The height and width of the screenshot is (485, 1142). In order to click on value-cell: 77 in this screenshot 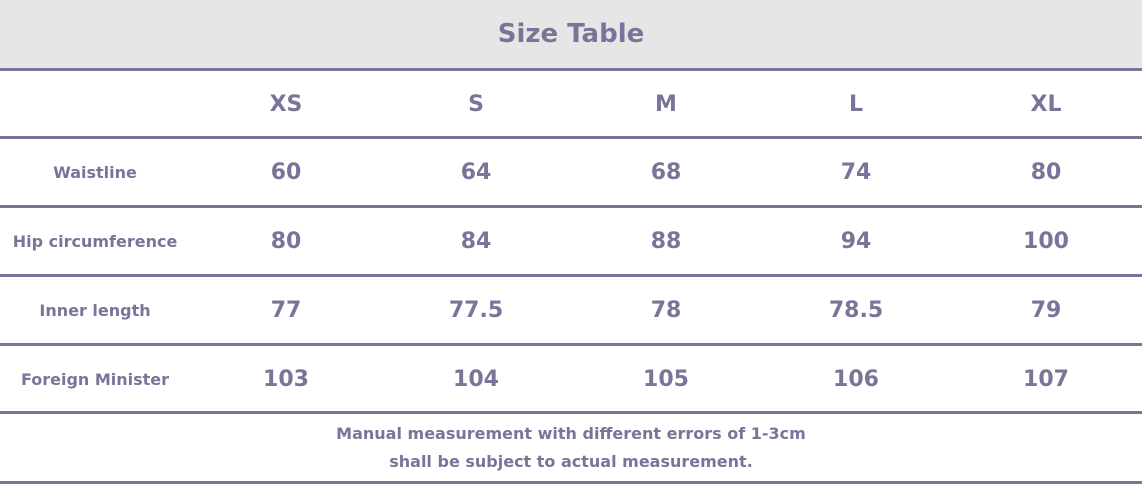, I will do `click(286, 310)`.